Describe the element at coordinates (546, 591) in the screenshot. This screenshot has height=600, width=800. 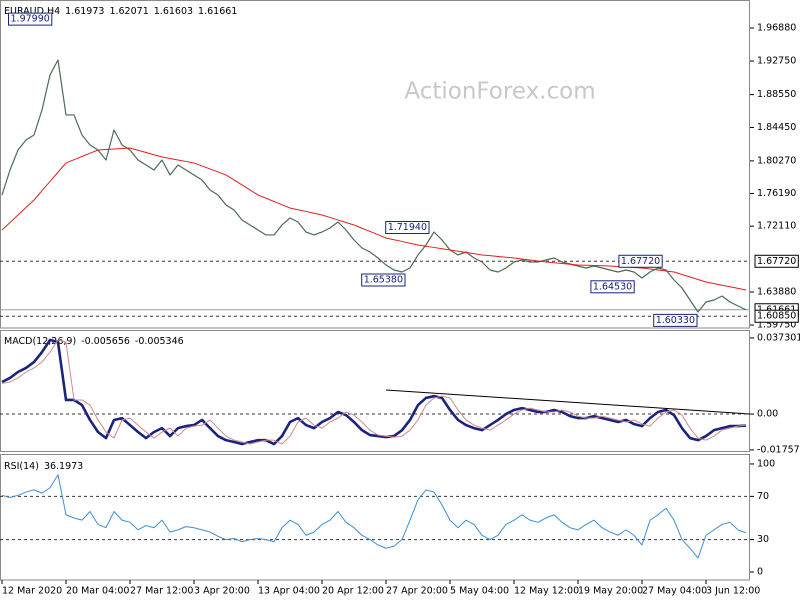
I see `x-tick-label: 12 May 12:00` at that location.